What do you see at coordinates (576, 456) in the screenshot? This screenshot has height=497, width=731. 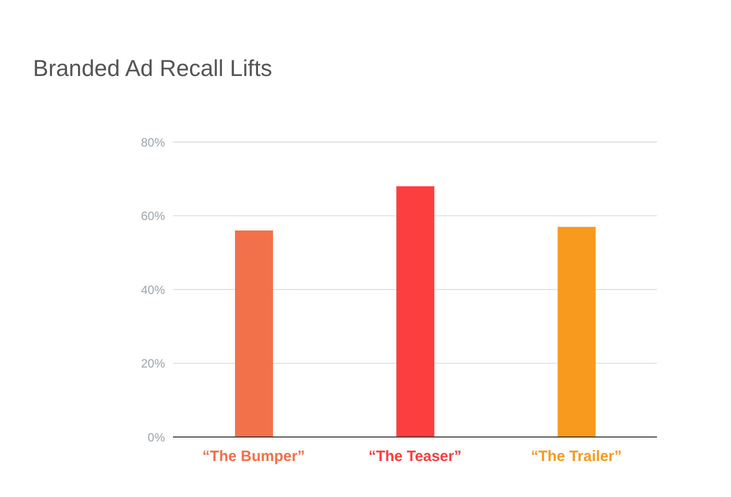 I see `x-tick-label: “The Trailer”` at bounding box center [576, 456].